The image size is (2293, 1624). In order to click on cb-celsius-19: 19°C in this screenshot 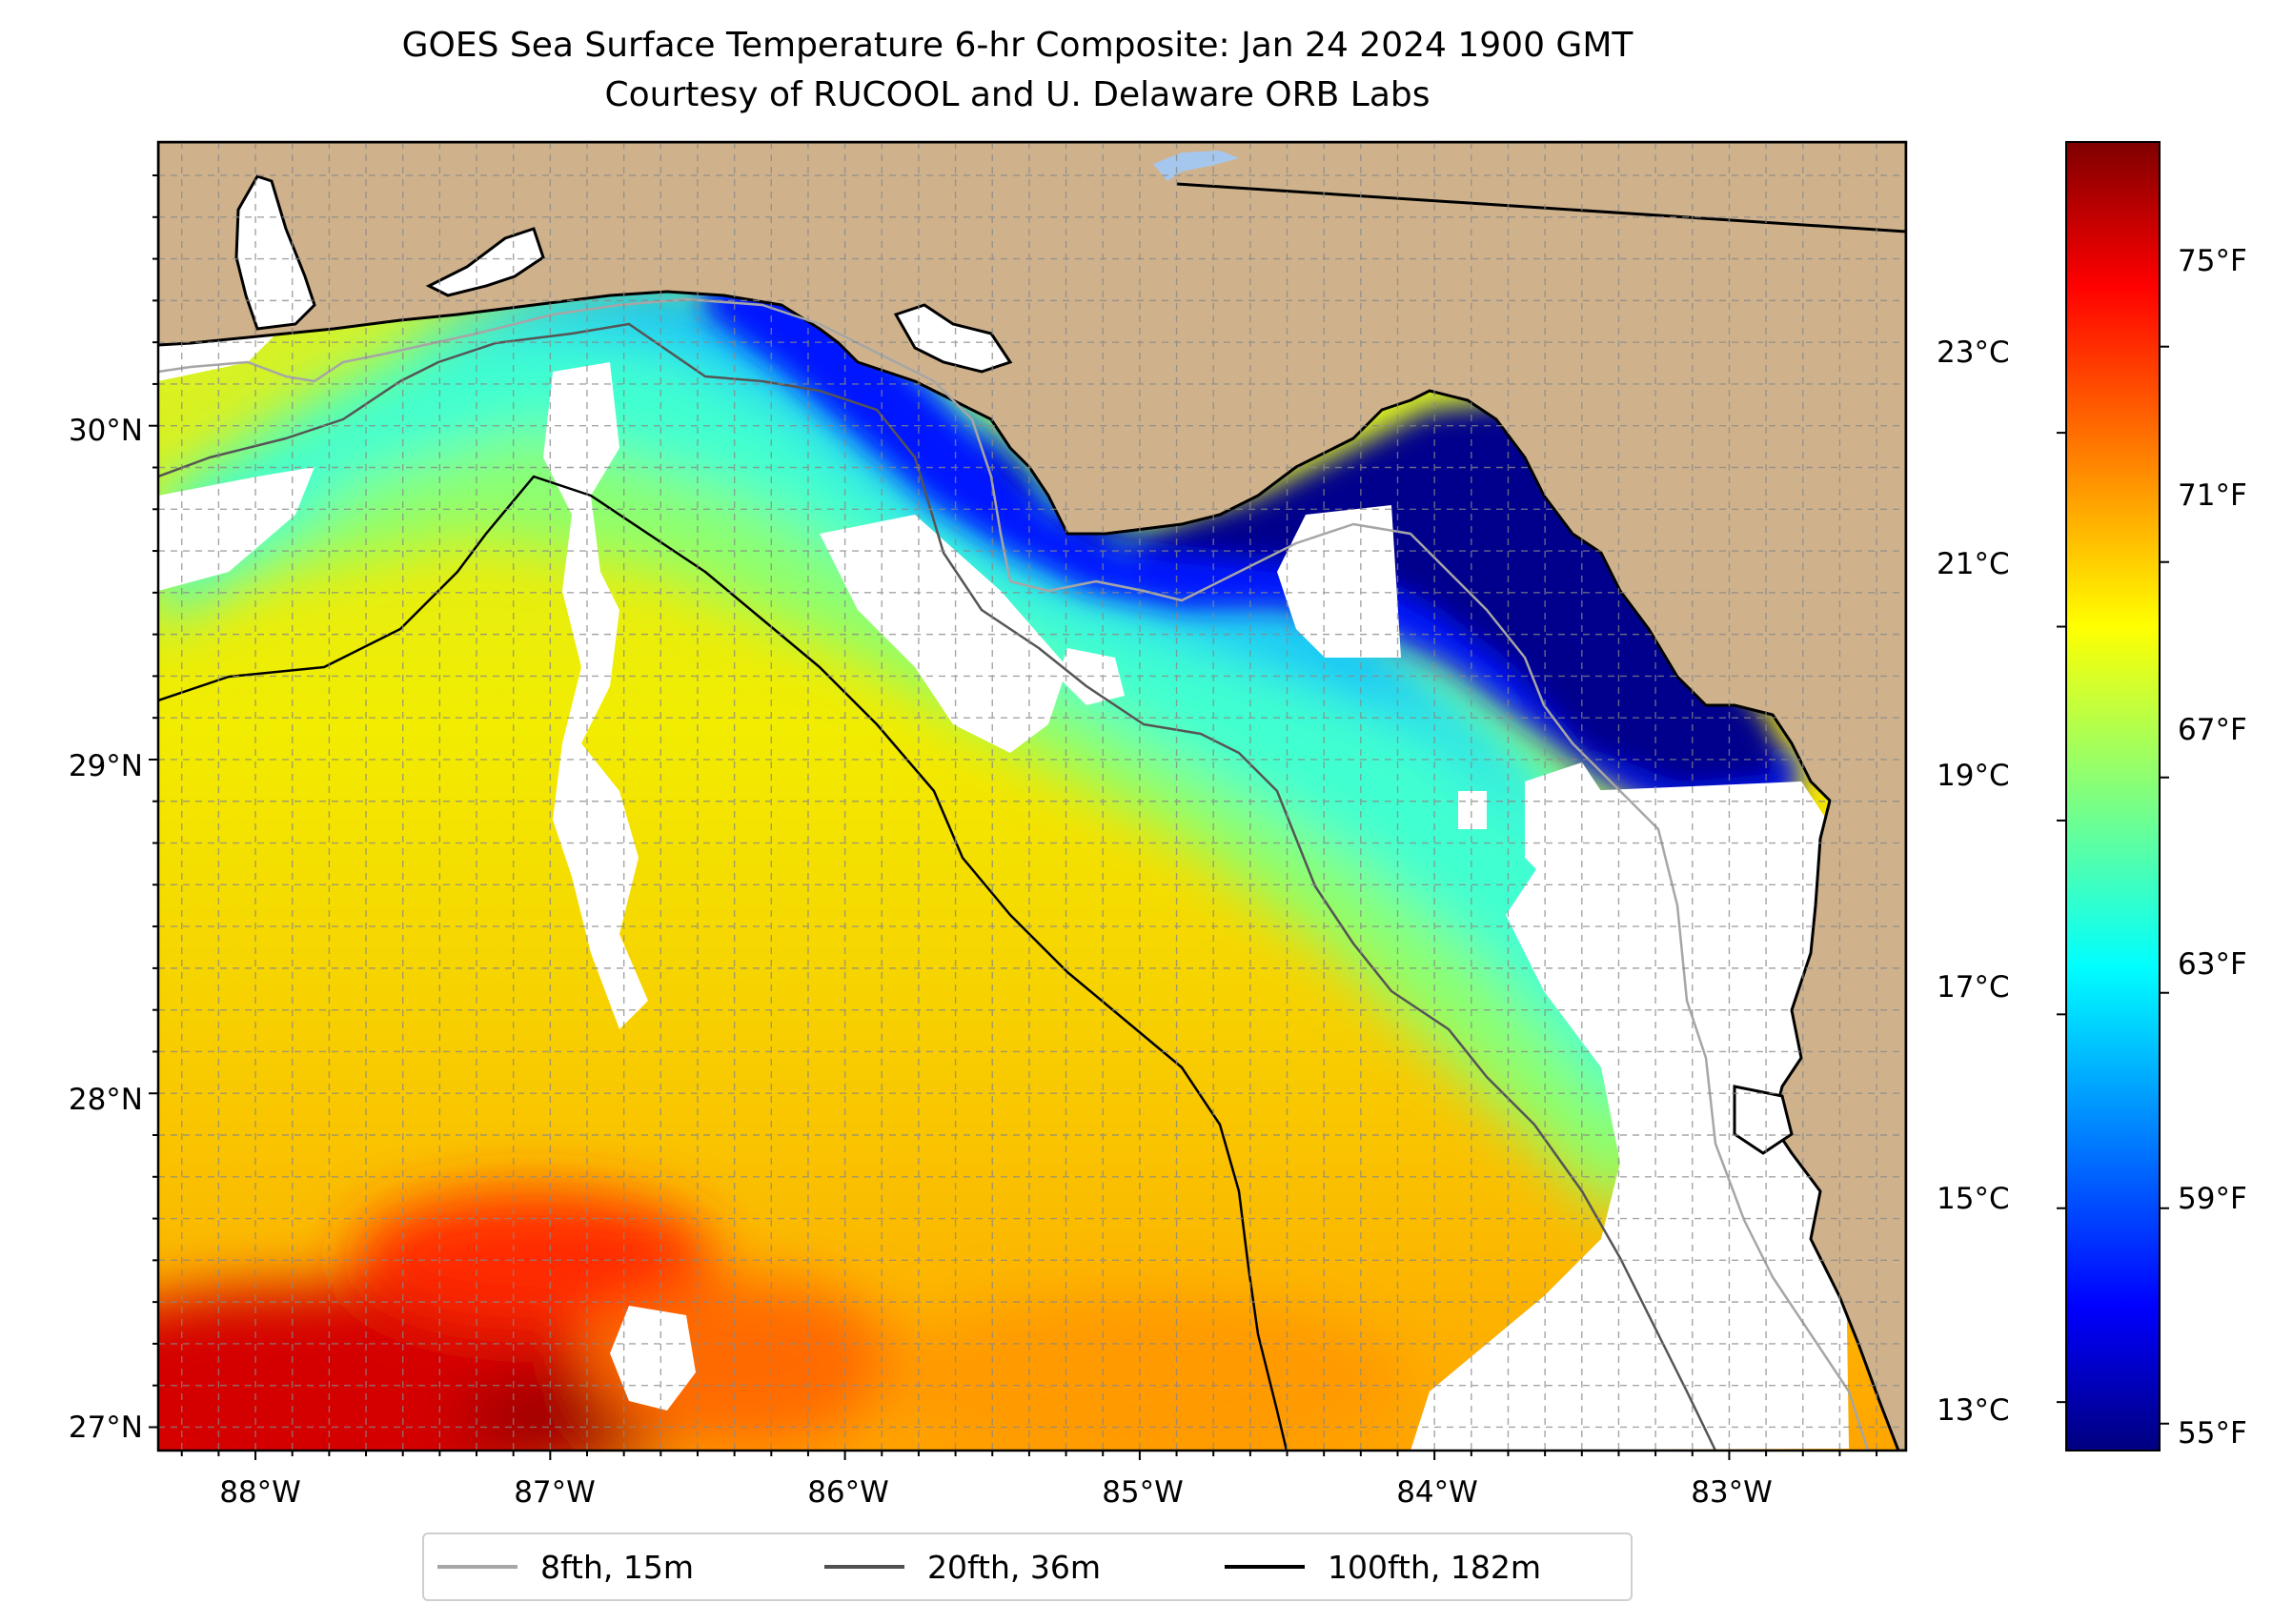, I will do `click(1974, 776)`.